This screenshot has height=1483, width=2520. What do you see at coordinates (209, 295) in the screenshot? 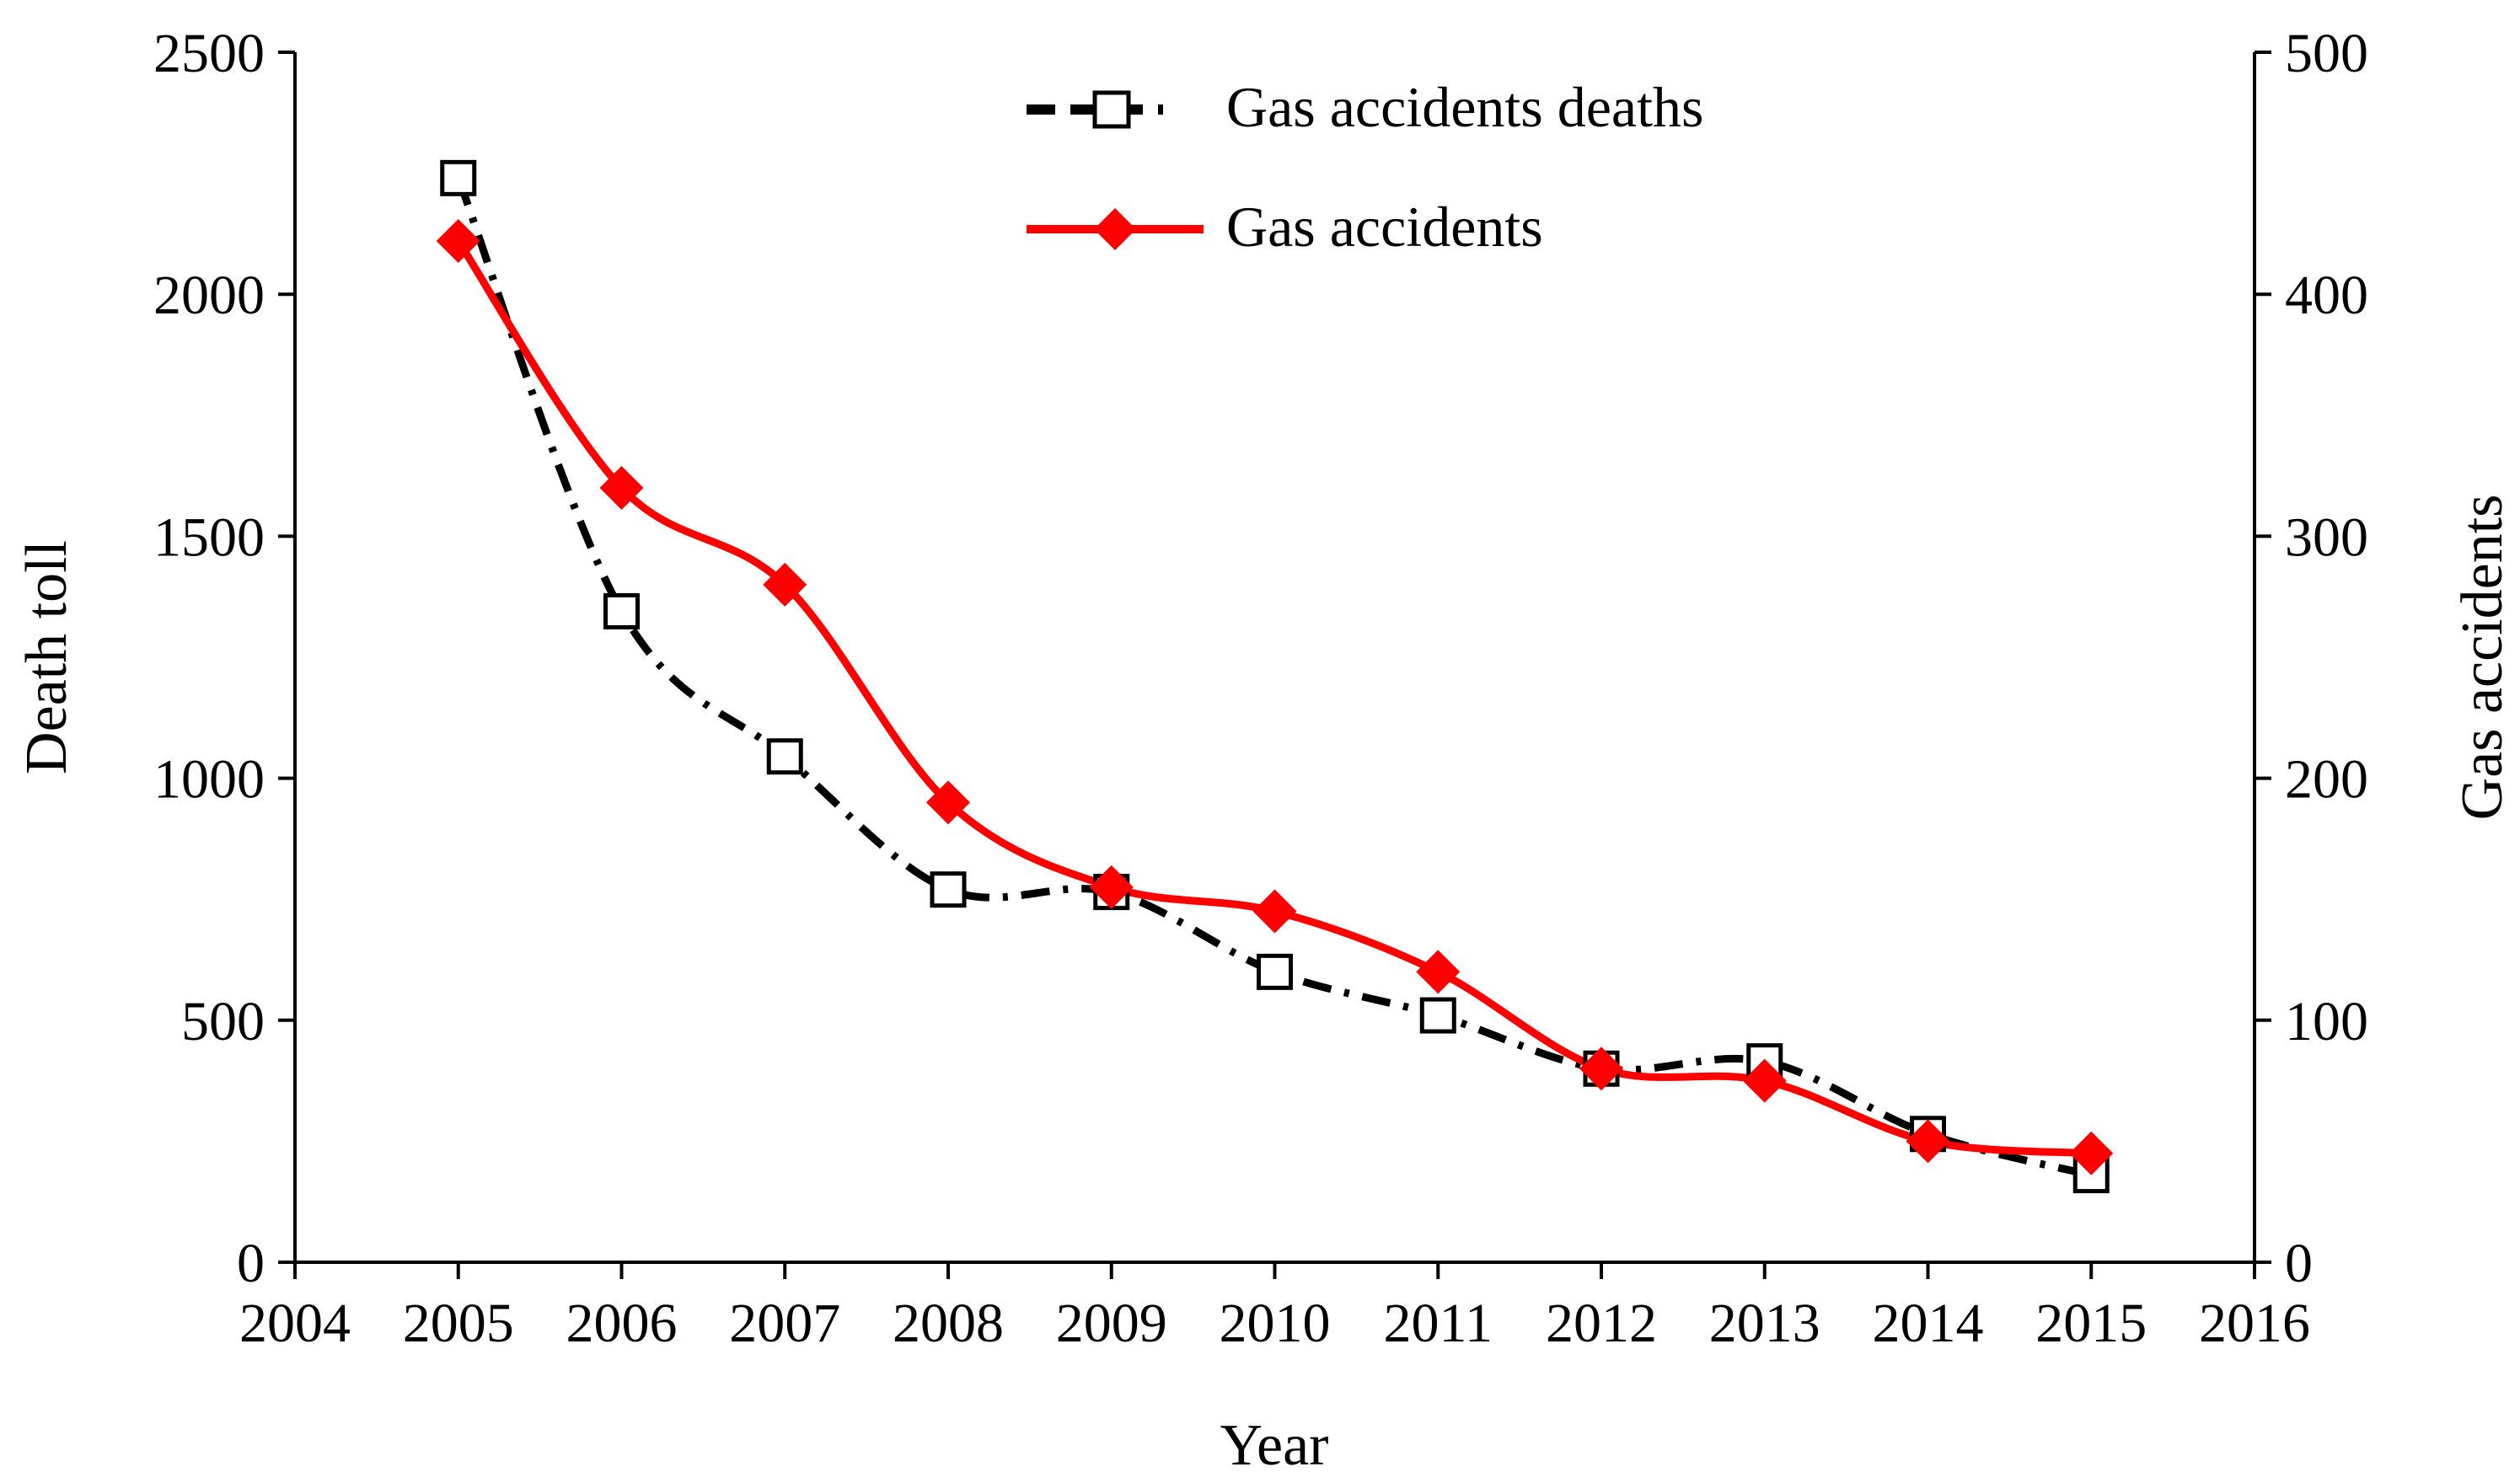
I see `left-y-tick-label: 2000` at bounding box center [209, 295].